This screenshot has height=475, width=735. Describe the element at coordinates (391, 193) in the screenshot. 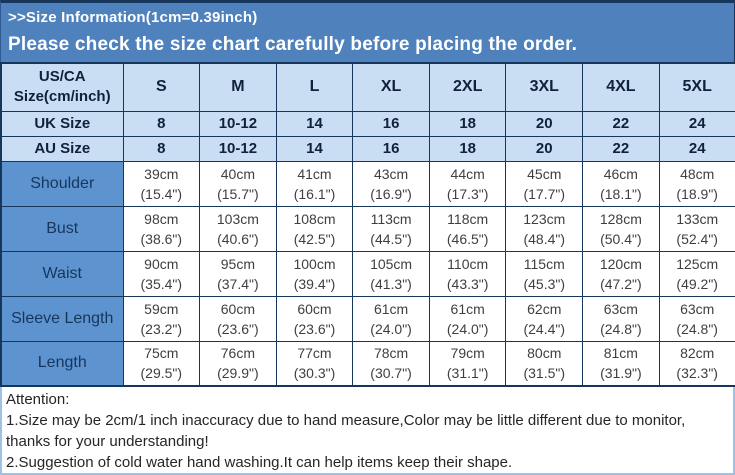

I see `measurement-inch-value: (16.9")` at that location.